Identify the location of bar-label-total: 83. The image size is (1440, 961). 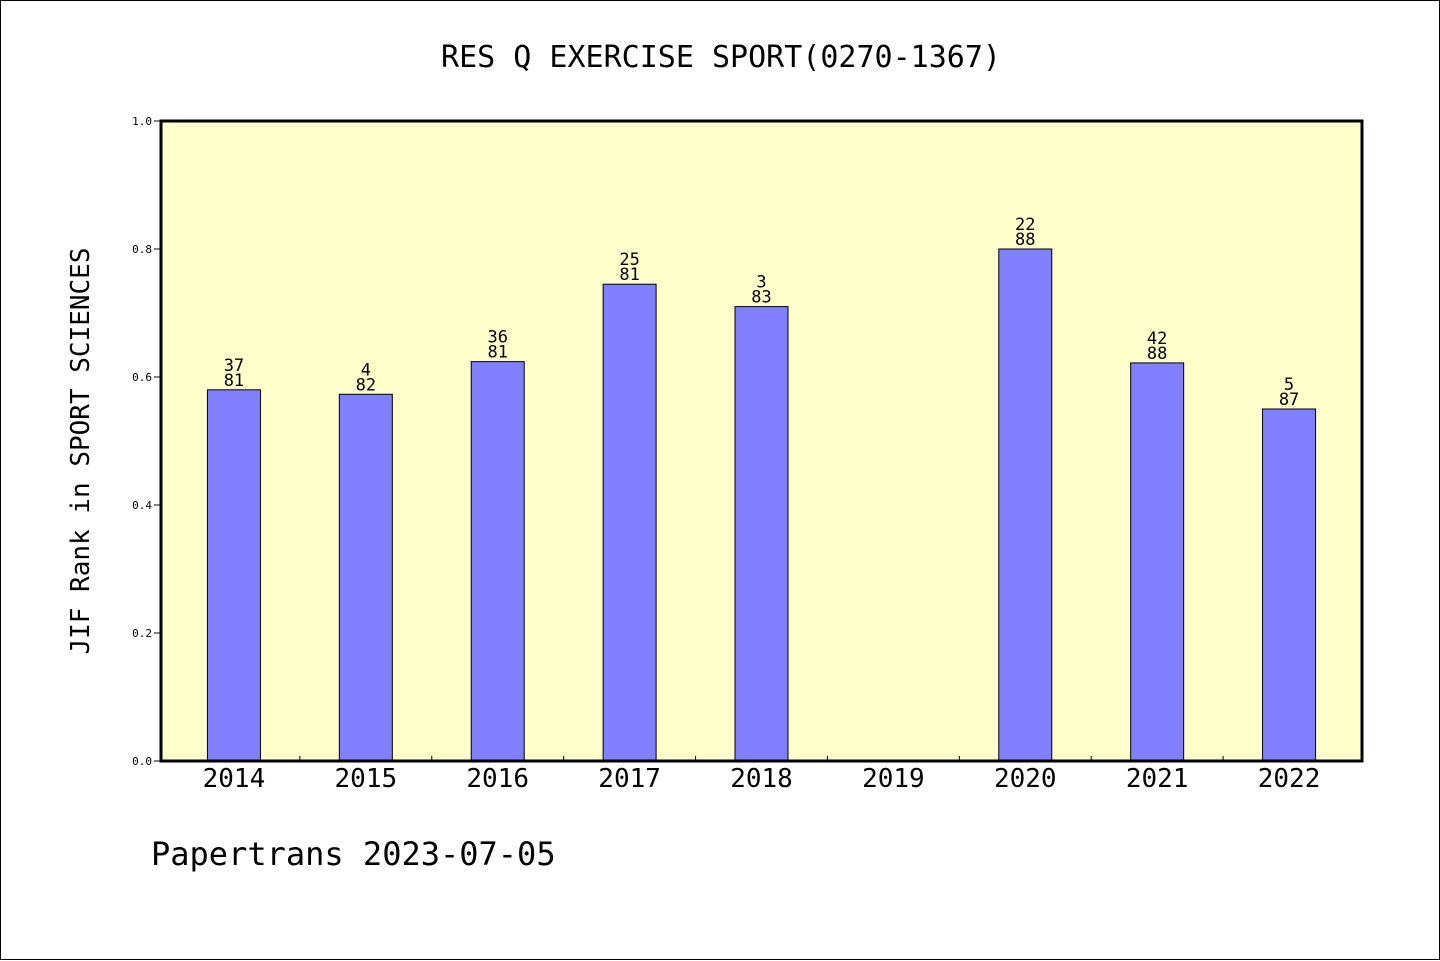
(761, 298).